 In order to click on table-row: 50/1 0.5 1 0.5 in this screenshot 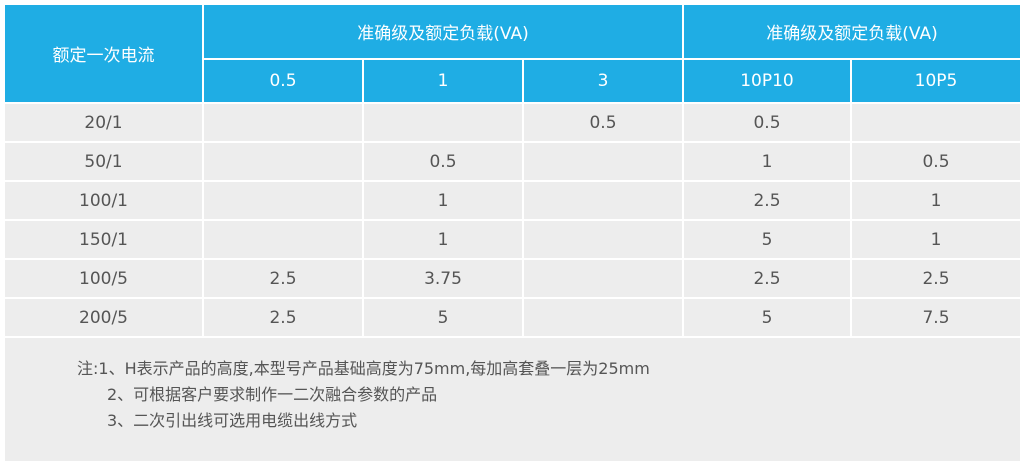, I will do `click(512, 161)`.